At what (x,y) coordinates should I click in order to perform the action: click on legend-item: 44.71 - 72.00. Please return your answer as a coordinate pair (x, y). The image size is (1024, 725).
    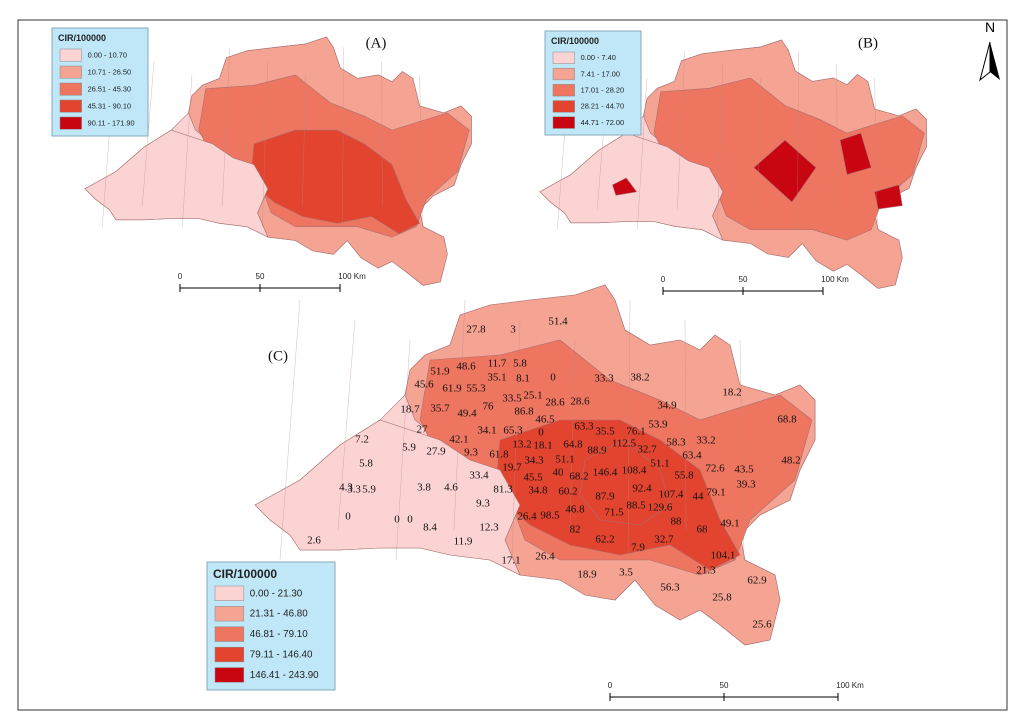
    Looking at the image, I should click on (602, 122).